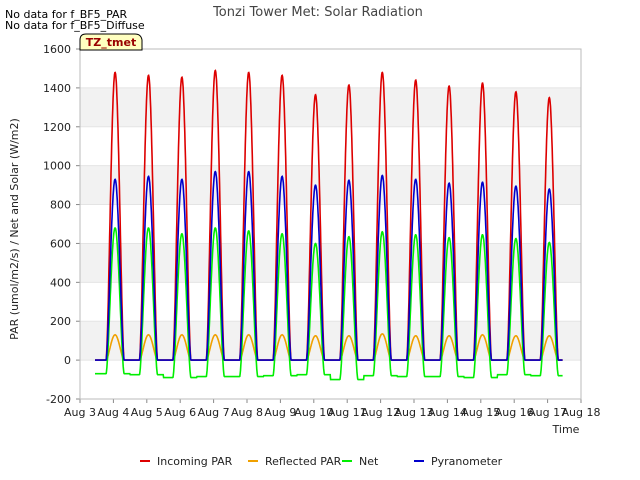 The height and width of the screenshot is (480, 640). Describe the element at coordinates (581, 412) in the screenshot. I see `x-tick-label: Aug 18` at that location.